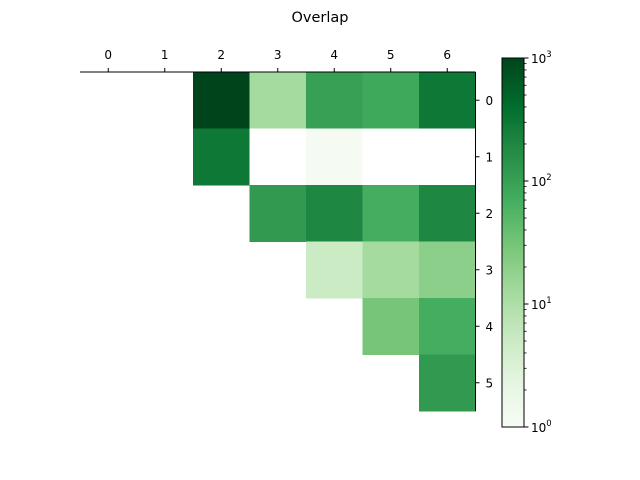 The height and width of the screenshot is (480, 640). Describe the element at coordinates (526, 242) in the screenshot. I see `colorbar: 10⁰ 10¹ 10² 10³` at that location.